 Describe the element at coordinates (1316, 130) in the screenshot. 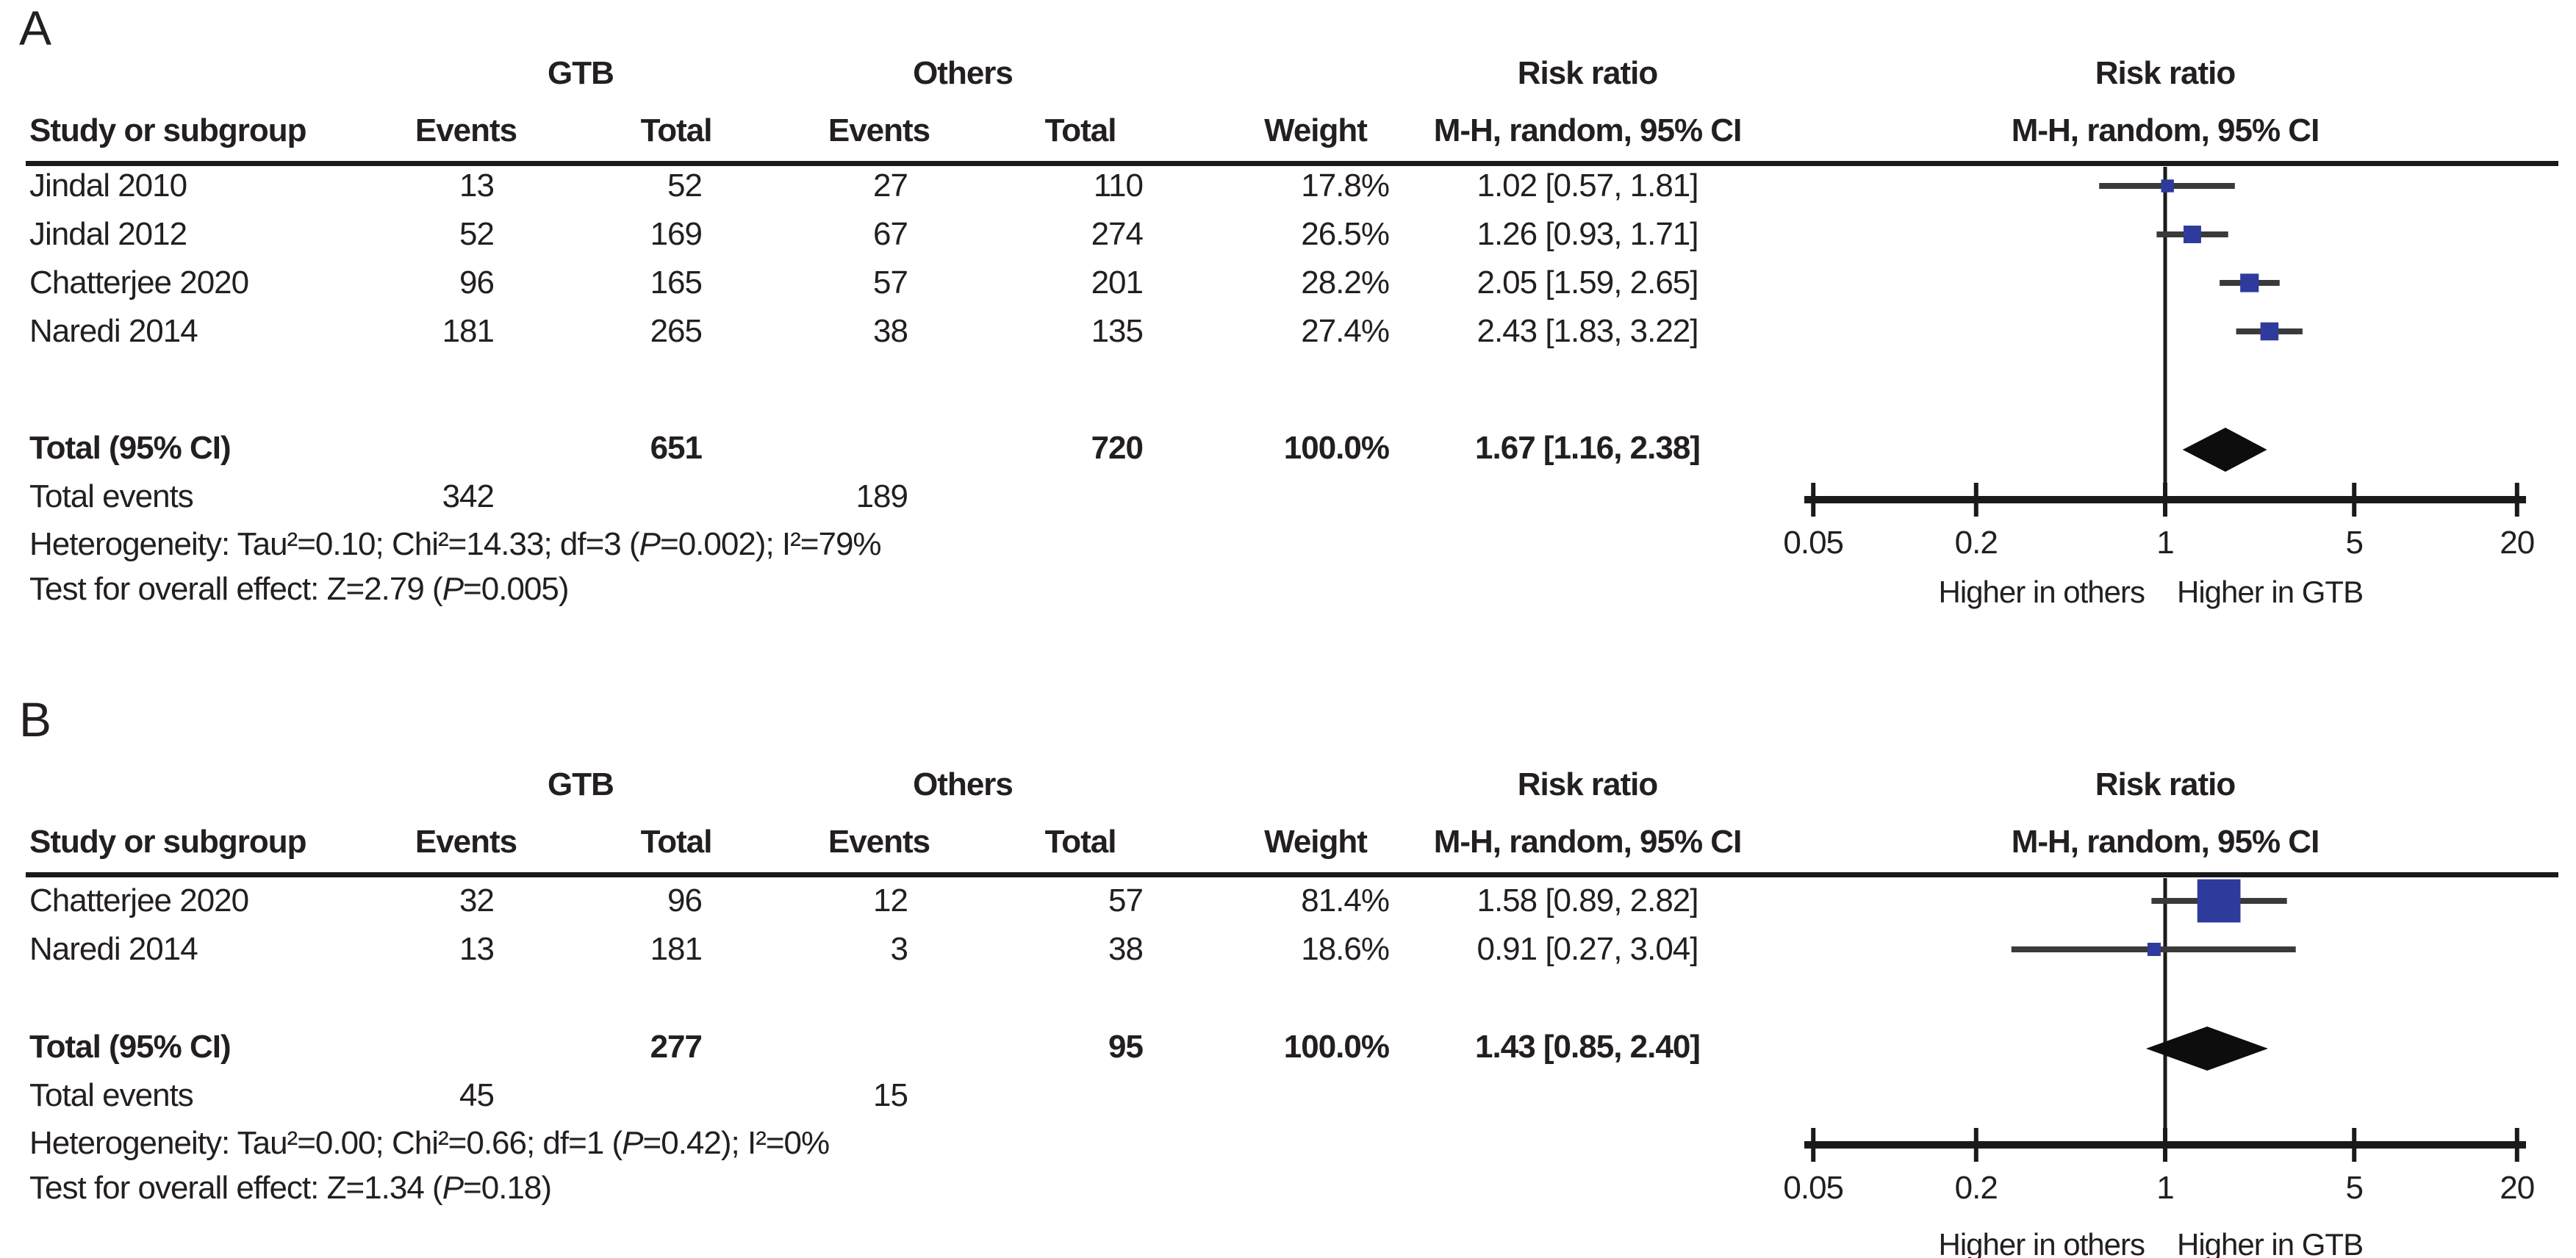

I see `column-header-weight: Weight` at that location.